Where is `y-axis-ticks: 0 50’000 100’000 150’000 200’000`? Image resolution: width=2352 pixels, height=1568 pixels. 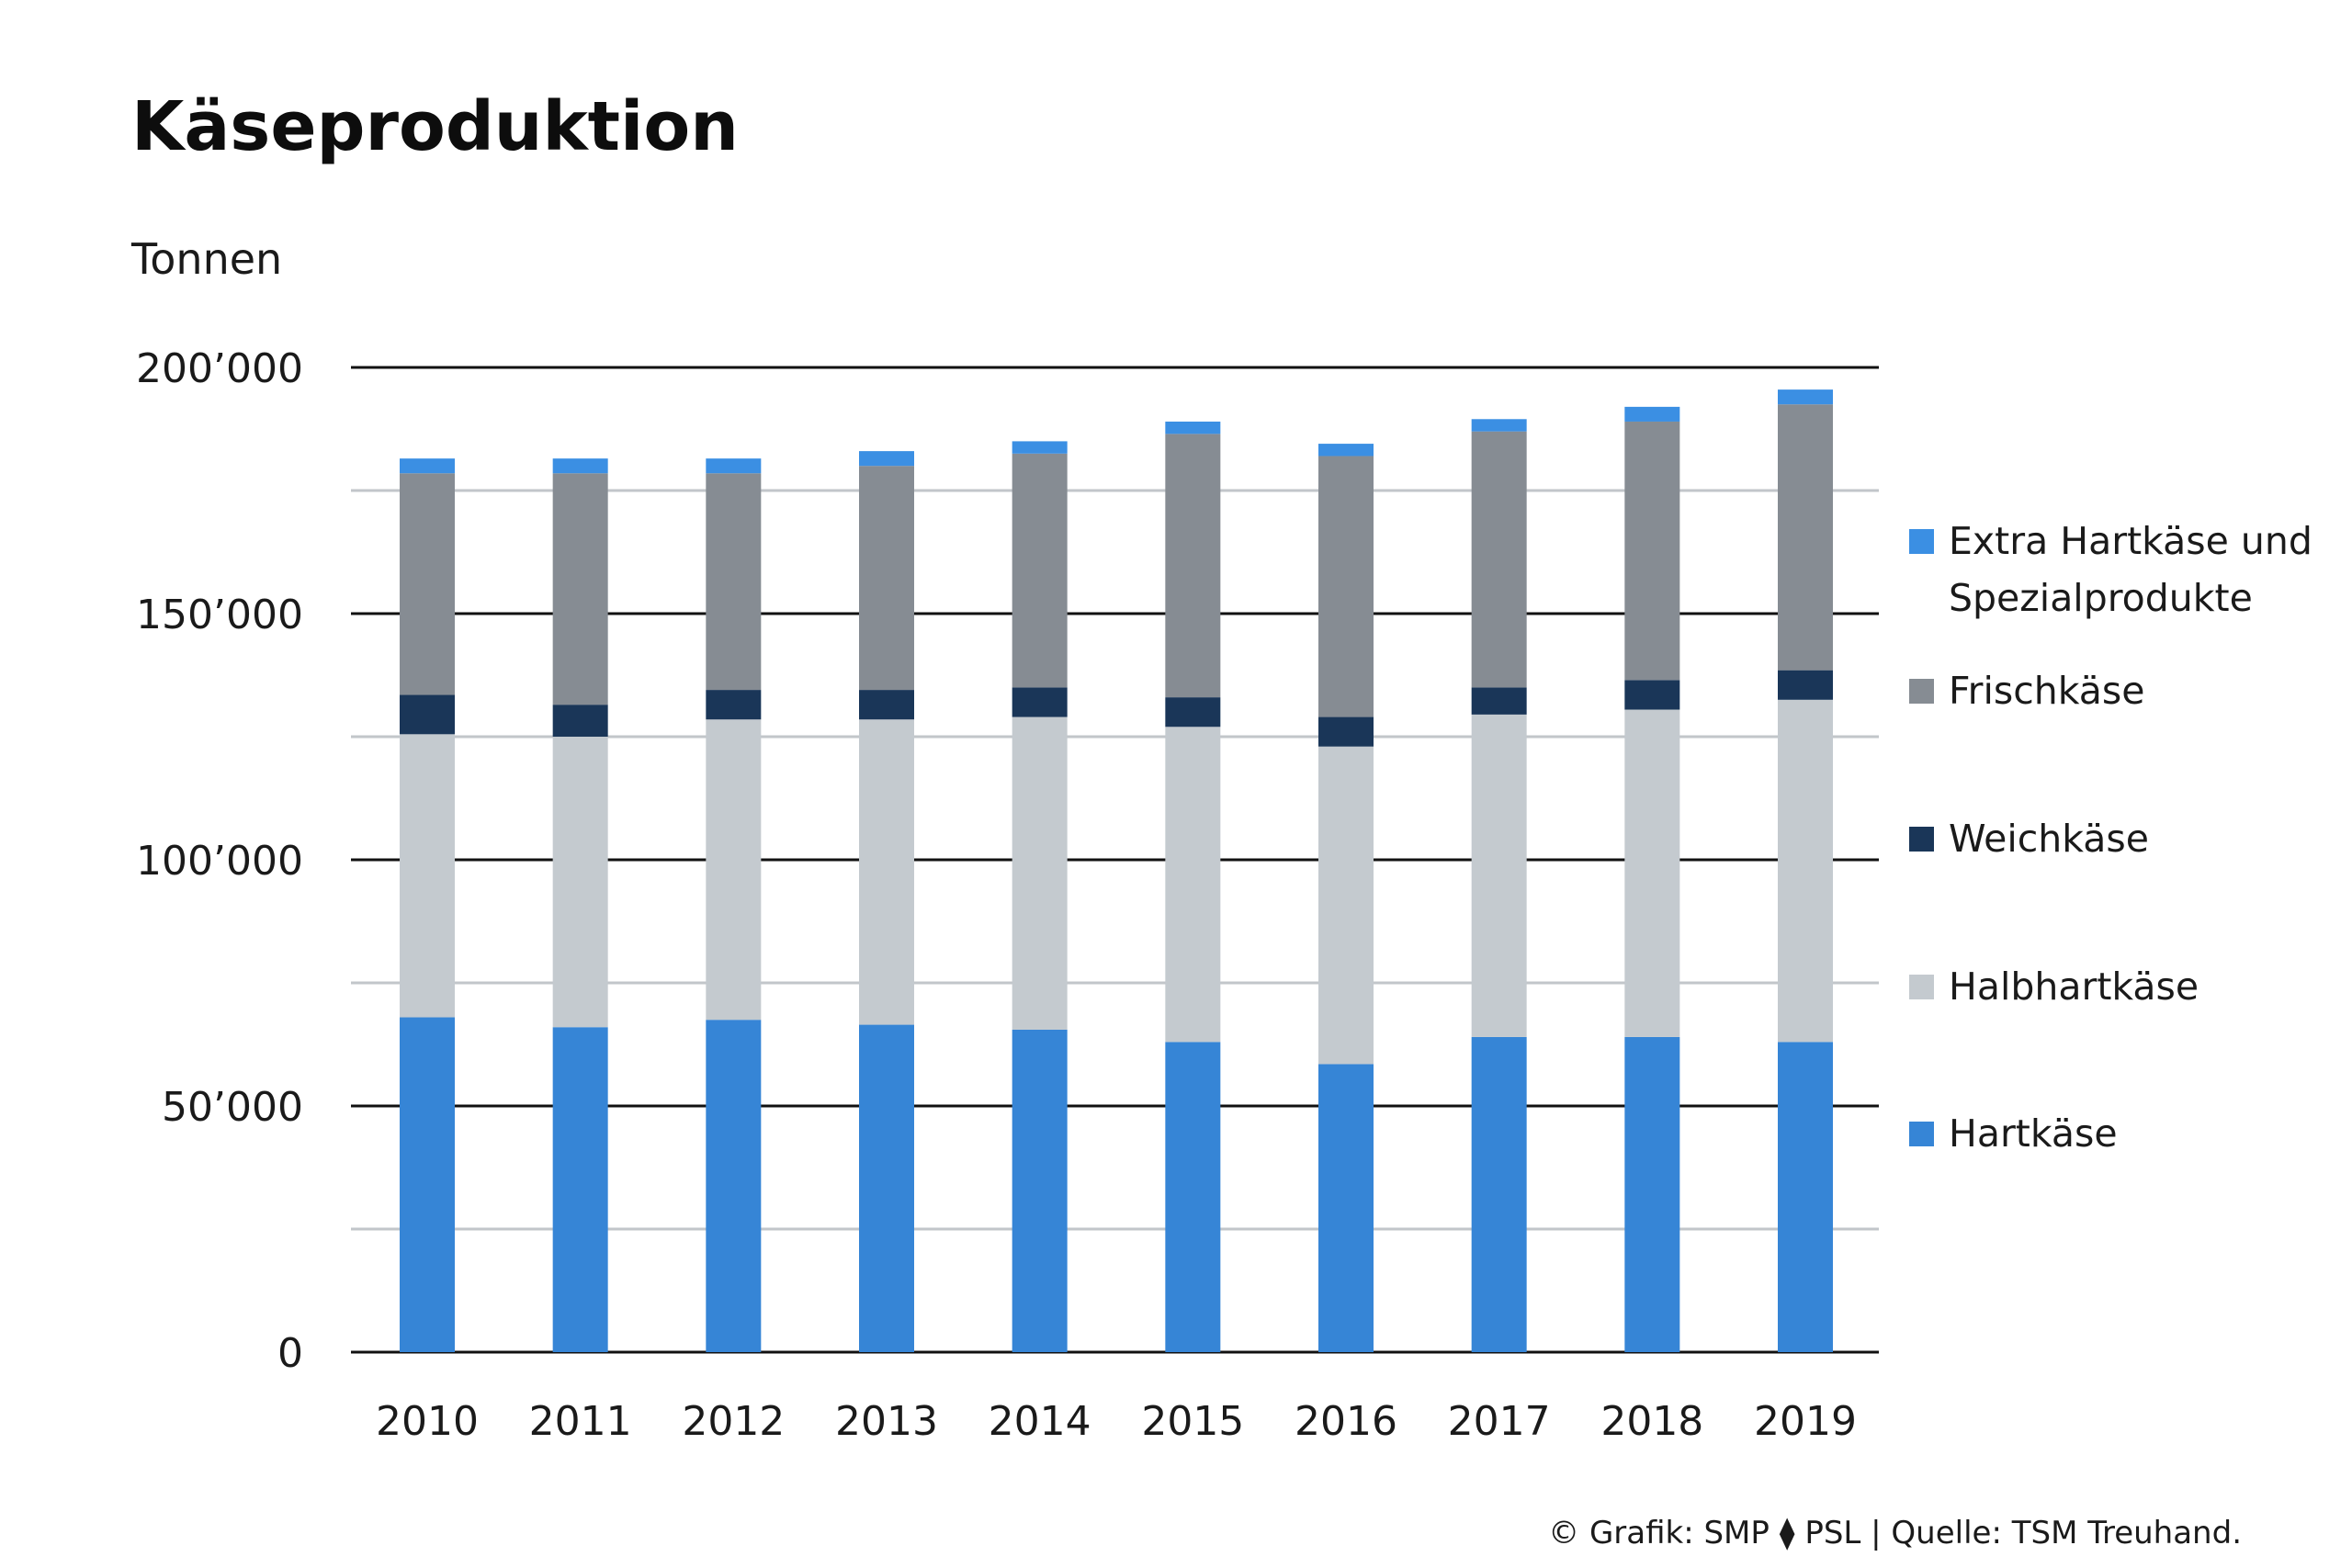 y-axis-ticks: 0 50’000 100’000 150’000 200’000 is located at coordinates (219, 861).